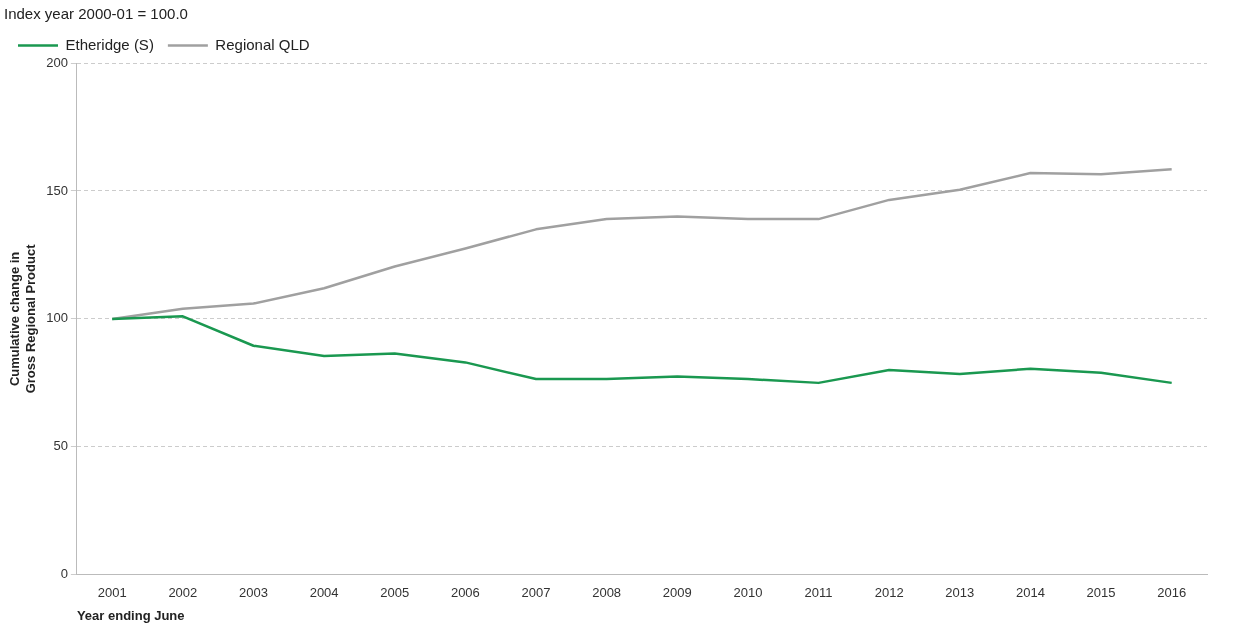 The image size is (1237, 632). Describe the element at coordinates (465, 593) in the screenshot. I see `x-tick-label: 2006` at that location.